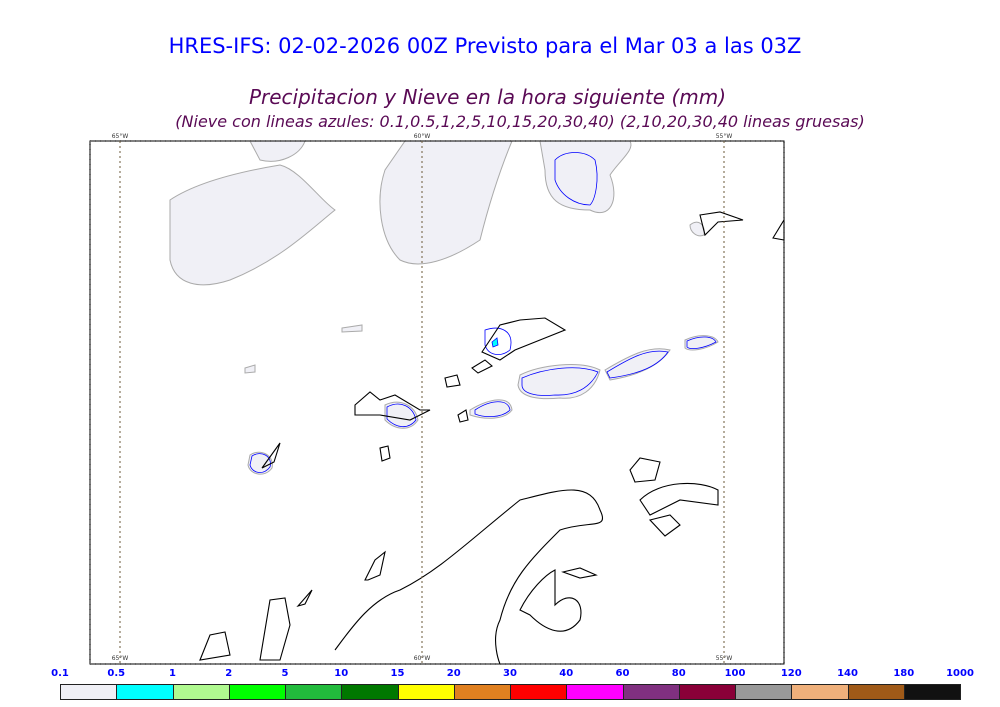 Image resolution: width=1000 pixels, height=707 pixels. What do you see at coordinates (422, 658) in the screenshot?
I see `lon-label-bottom: 60°W` at bounding box center [422, 658].